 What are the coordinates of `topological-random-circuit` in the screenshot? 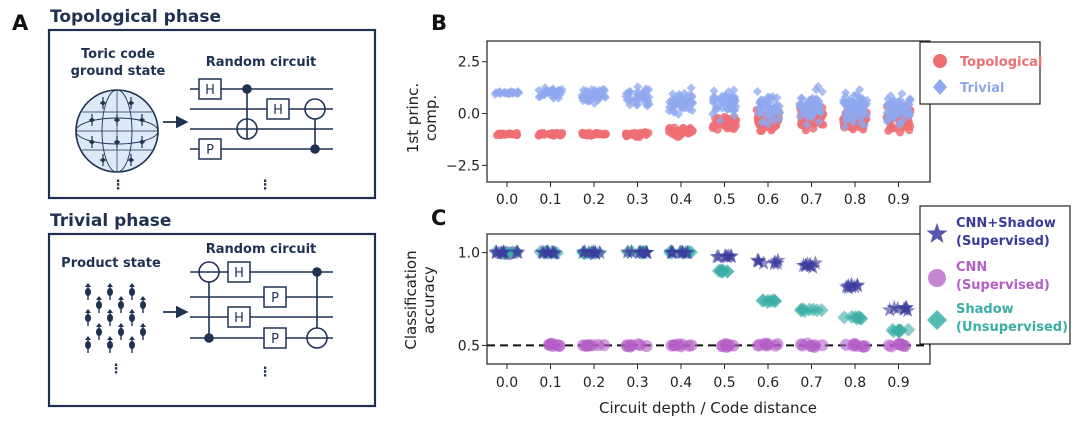 It's located at (261, 119).